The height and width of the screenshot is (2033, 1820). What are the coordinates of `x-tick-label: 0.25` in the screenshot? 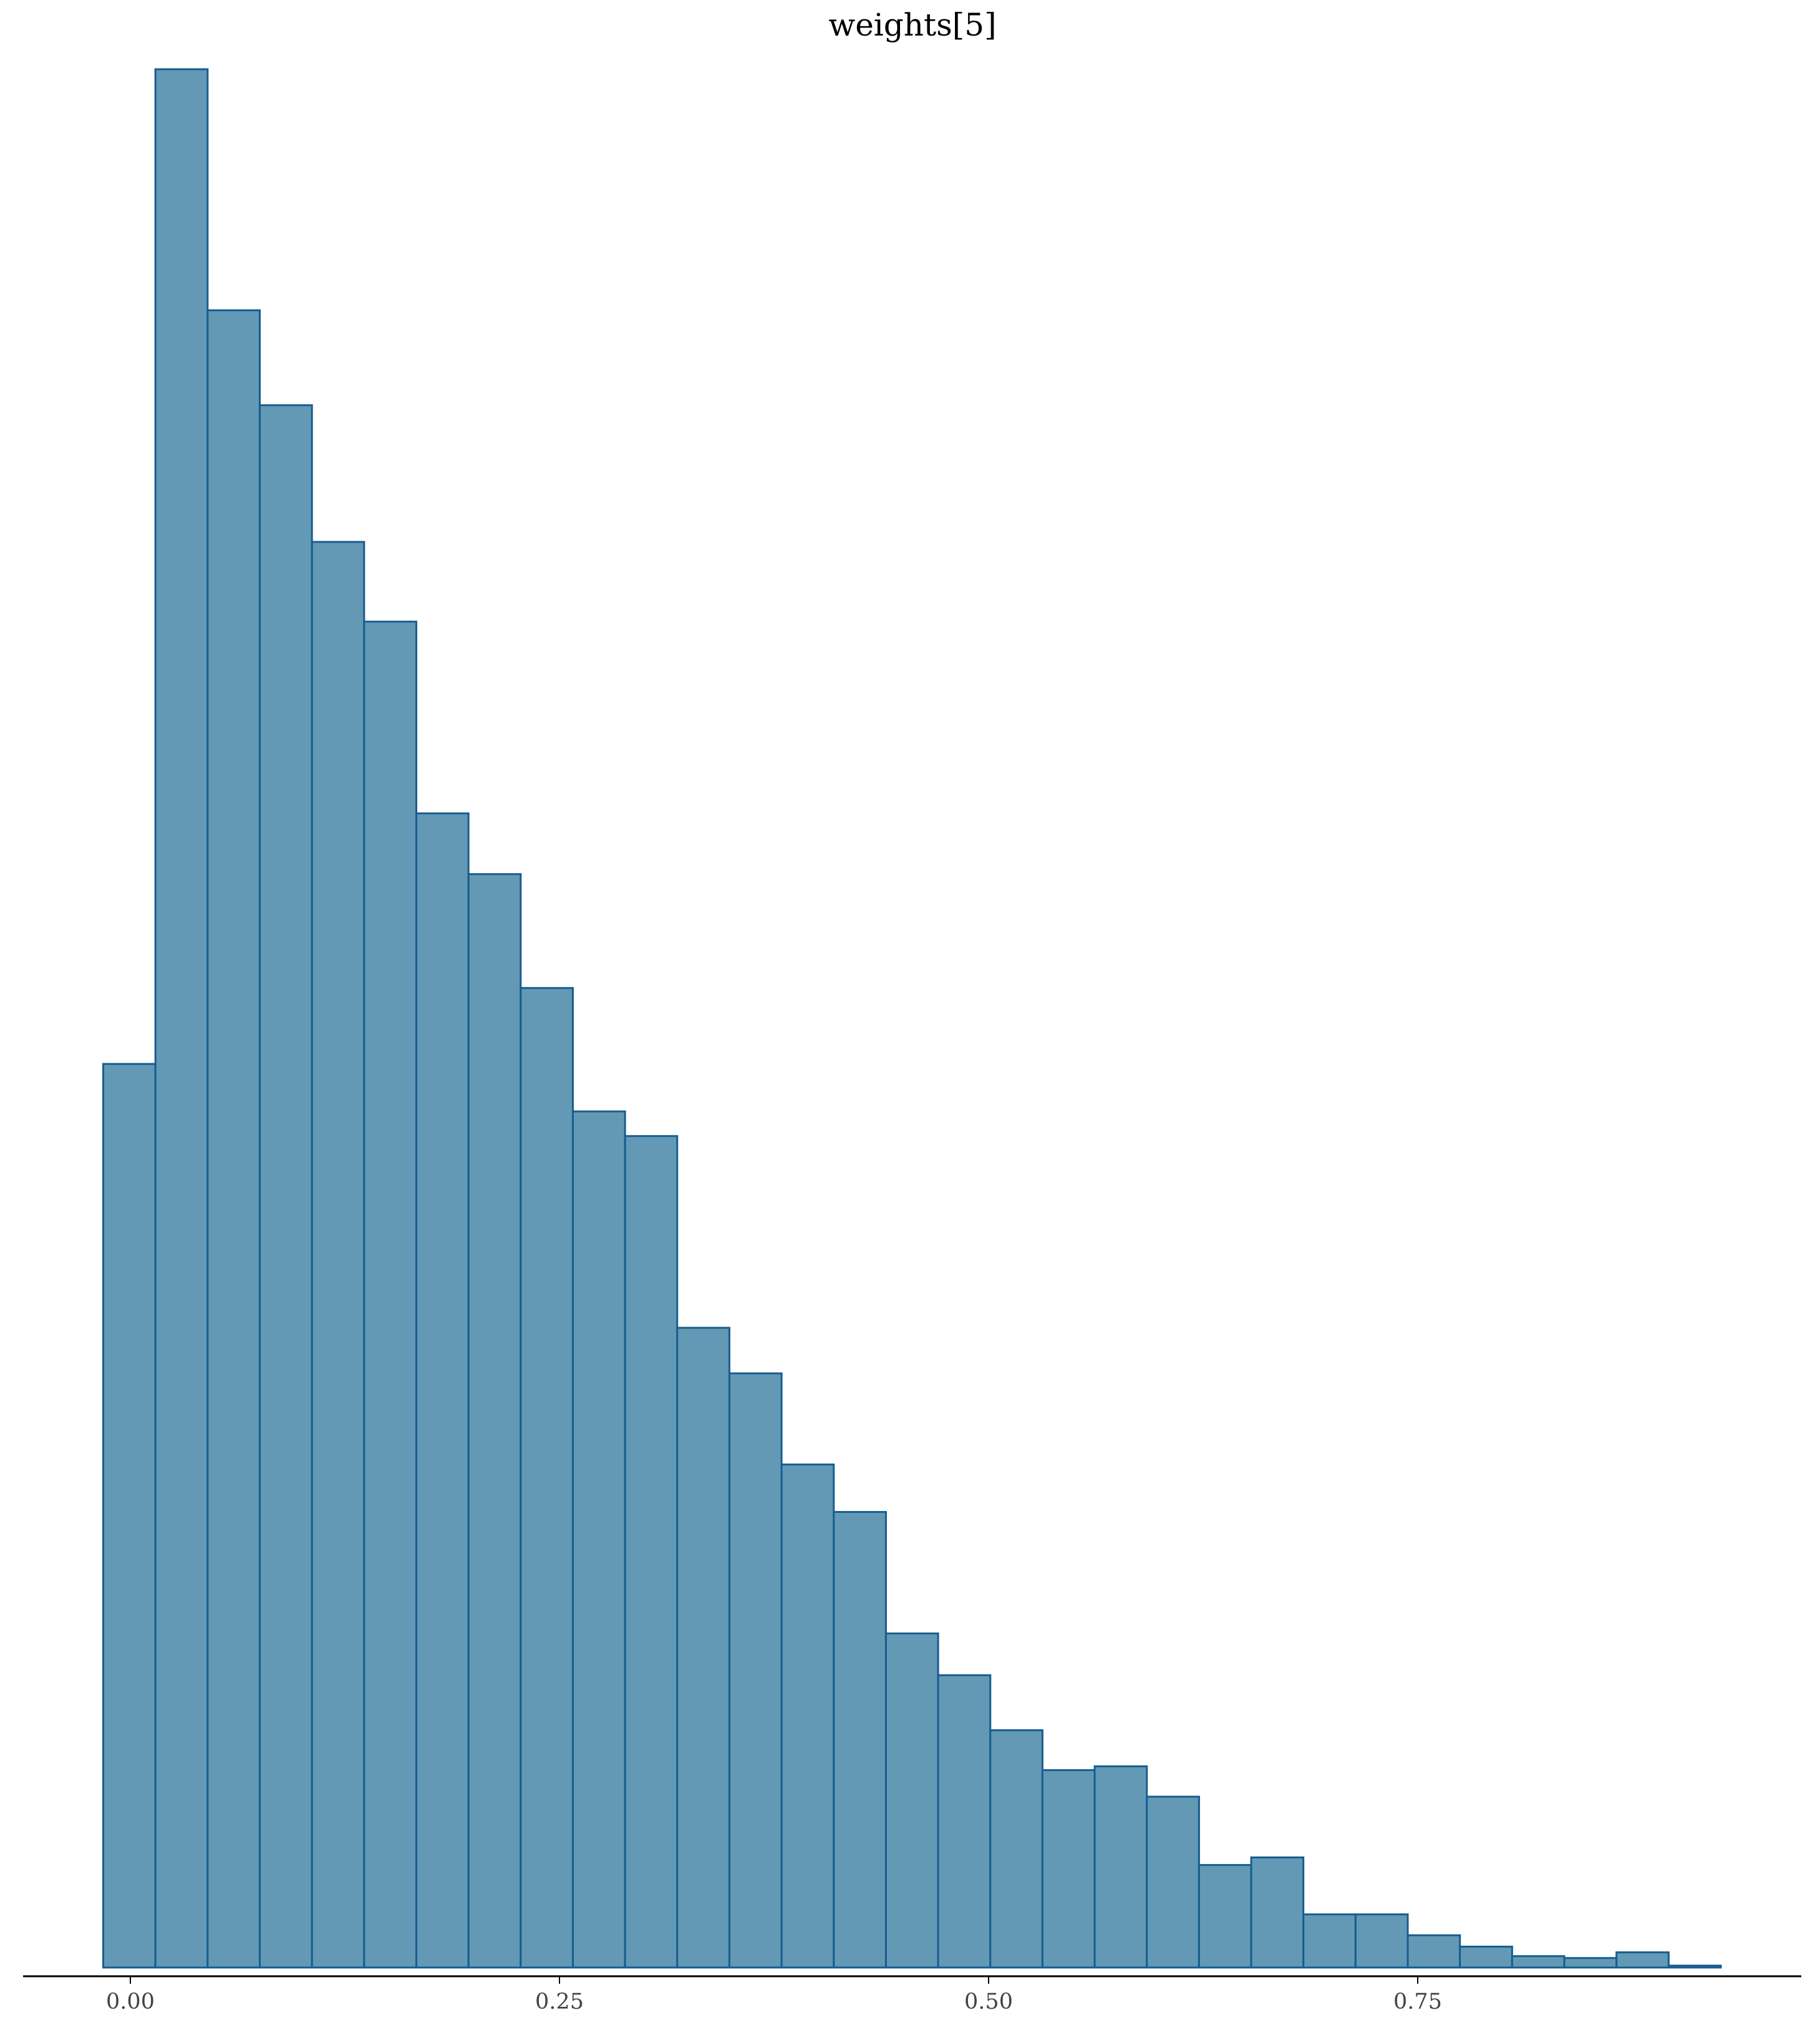 It's located at (560, 2001).